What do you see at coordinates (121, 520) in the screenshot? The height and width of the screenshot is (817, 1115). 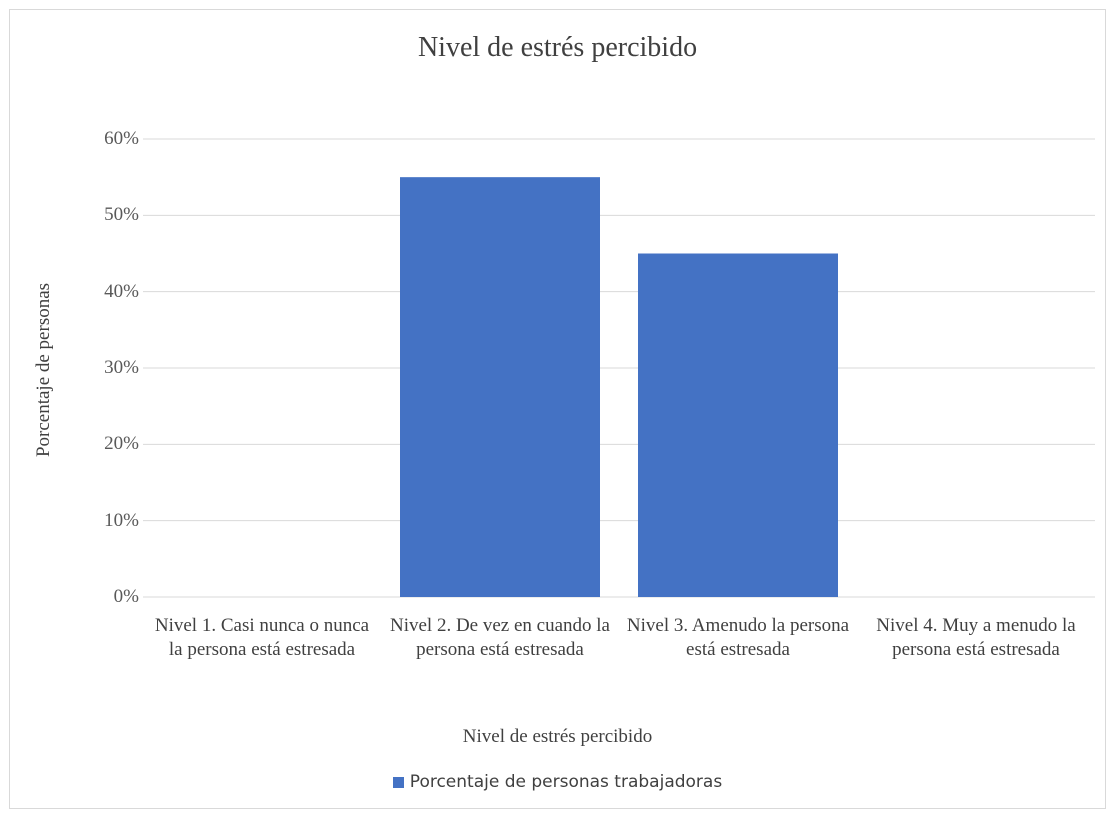 I see `y-tick-label: 10%` at bounding box center [121, 520].